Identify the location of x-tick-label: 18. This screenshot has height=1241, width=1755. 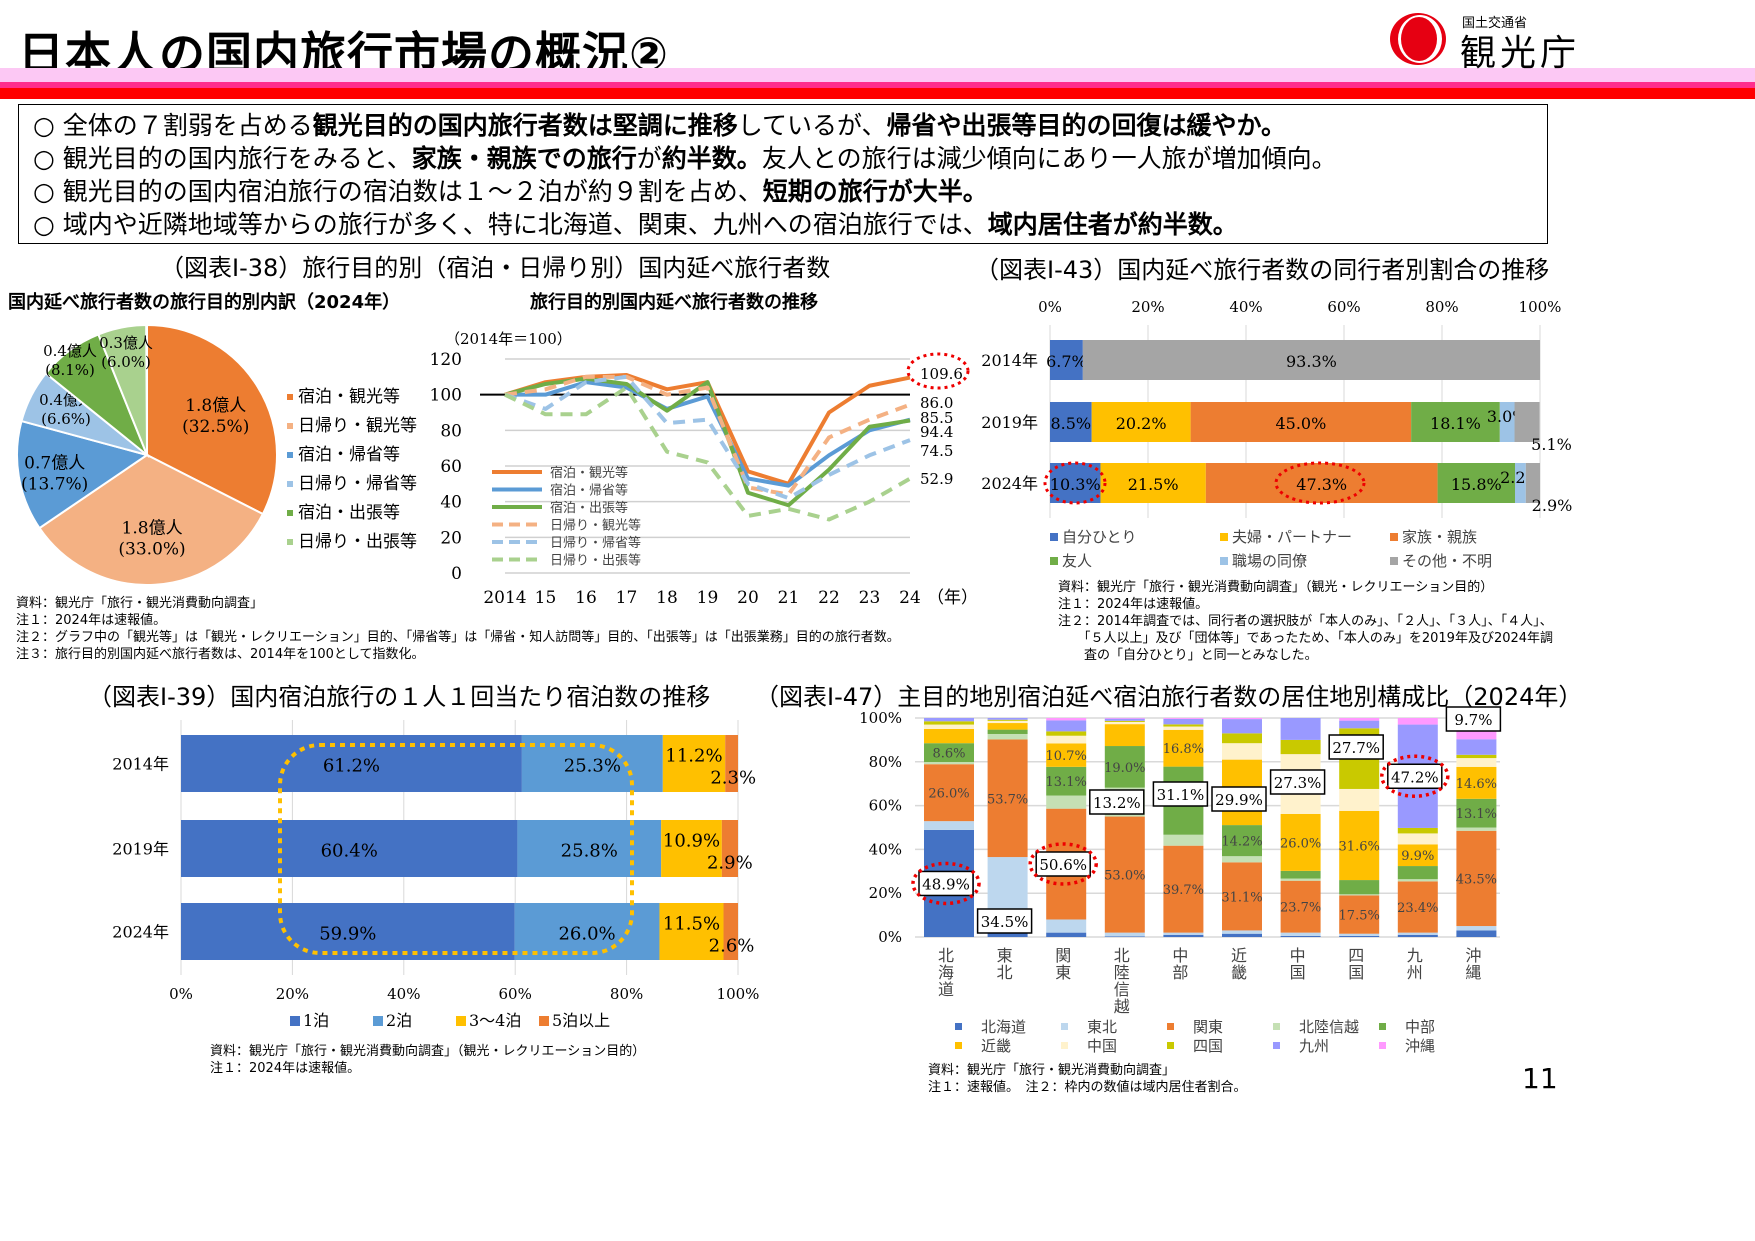
(667, 598).